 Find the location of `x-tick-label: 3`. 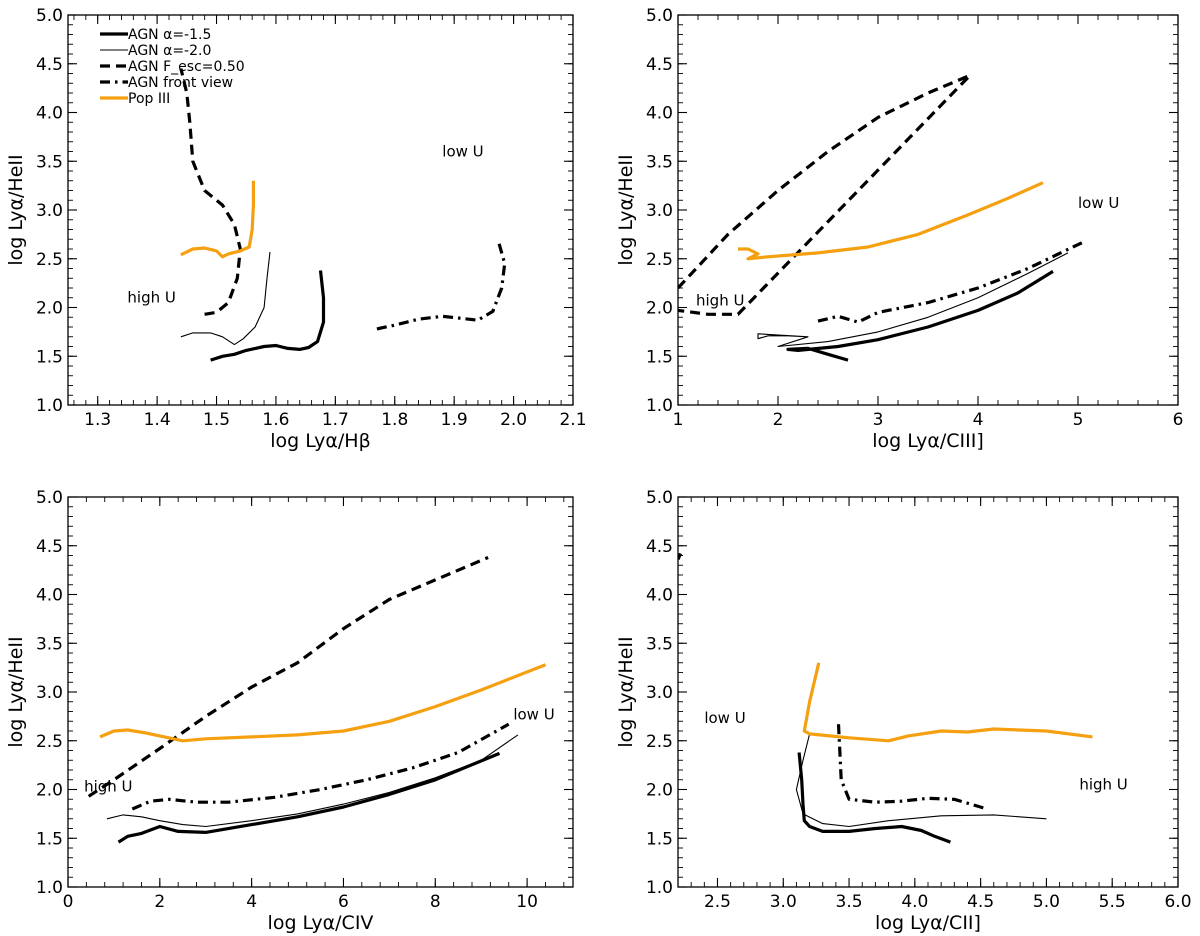

x-tick-label: 3 is located at coordinates (878, 420).